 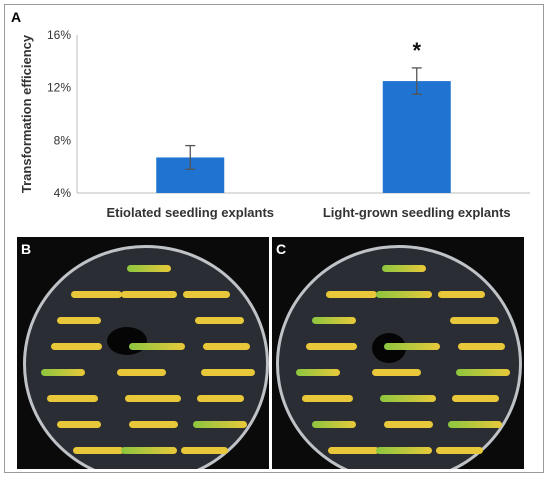 What do you see at coordinates (127, 341) in the screenshot?
I see `plate-center-mark` at bounding box center [127, 341].